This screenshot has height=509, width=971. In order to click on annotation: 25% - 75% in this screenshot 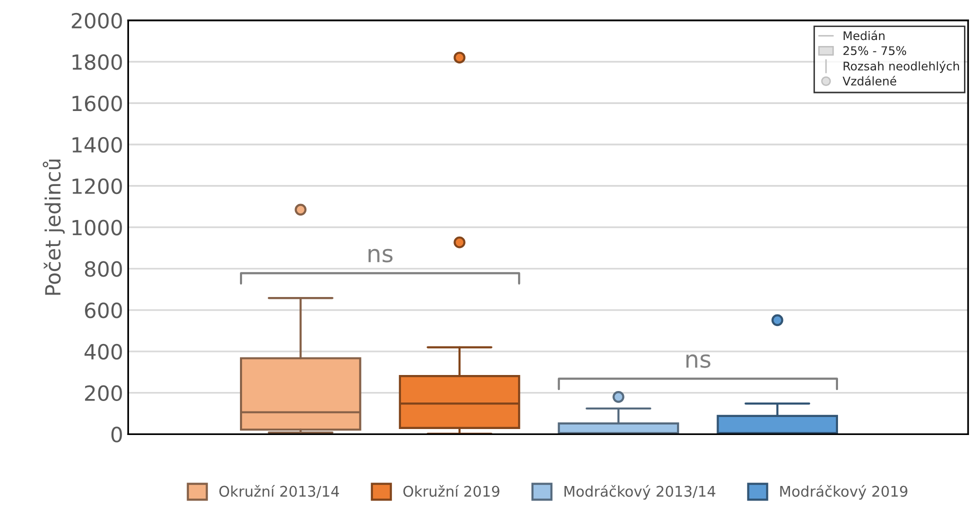, I will do `click(874, 51)`.